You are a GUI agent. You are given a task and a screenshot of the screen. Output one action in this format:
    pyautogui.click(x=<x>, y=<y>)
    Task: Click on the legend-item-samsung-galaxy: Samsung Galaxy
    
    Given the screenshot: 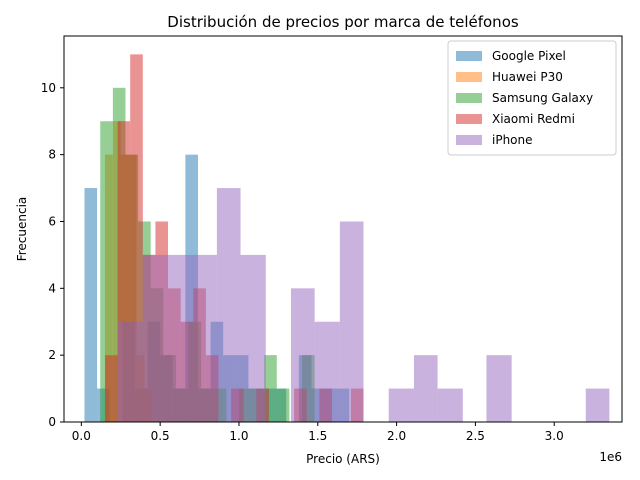 What is the action you would take?
    pyautogui.click(x=524, y=98)
    